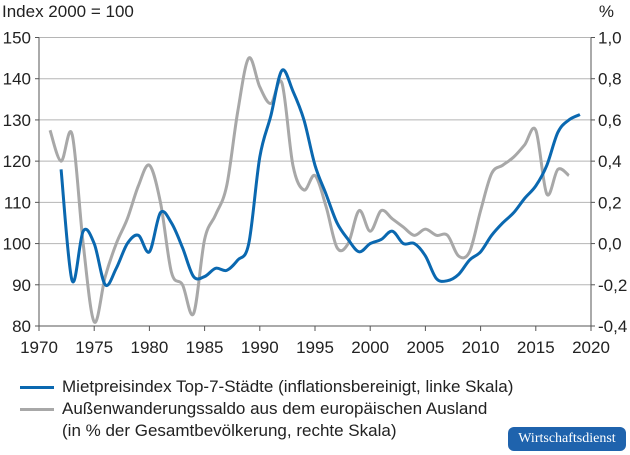 This screenshot has width=630, height=455. Describe the element at coordinates (370, 347) in the screenshot. I see `x-tick-label: 2000` at that location.